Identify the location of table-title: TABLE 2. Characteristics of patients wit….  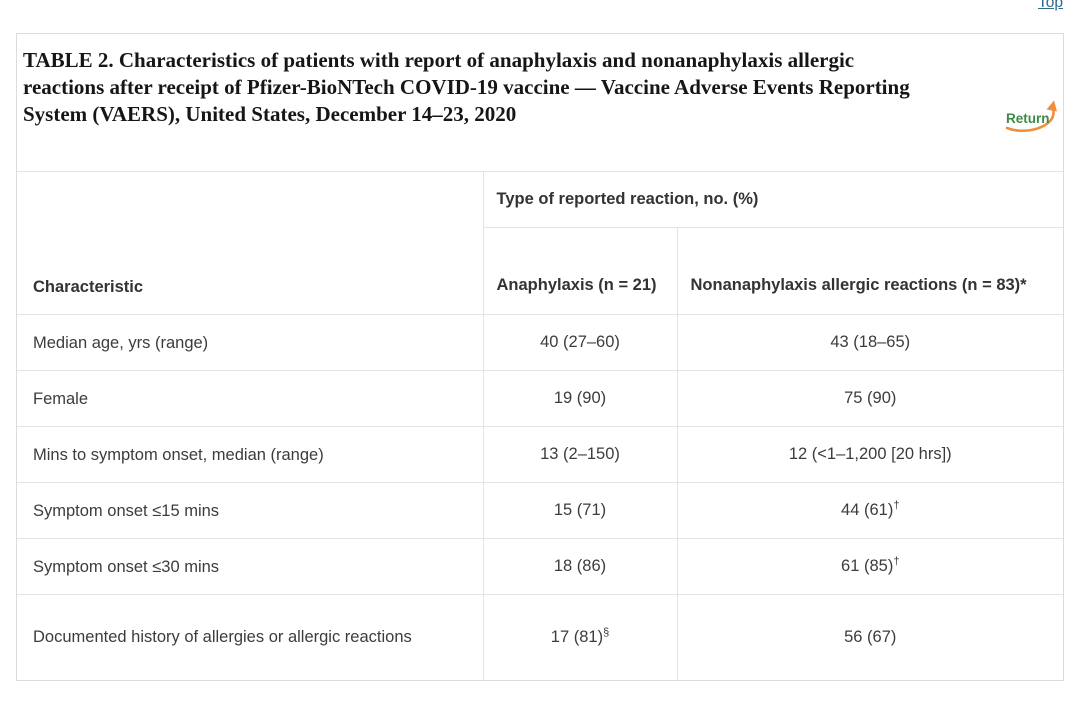
(508, 87).